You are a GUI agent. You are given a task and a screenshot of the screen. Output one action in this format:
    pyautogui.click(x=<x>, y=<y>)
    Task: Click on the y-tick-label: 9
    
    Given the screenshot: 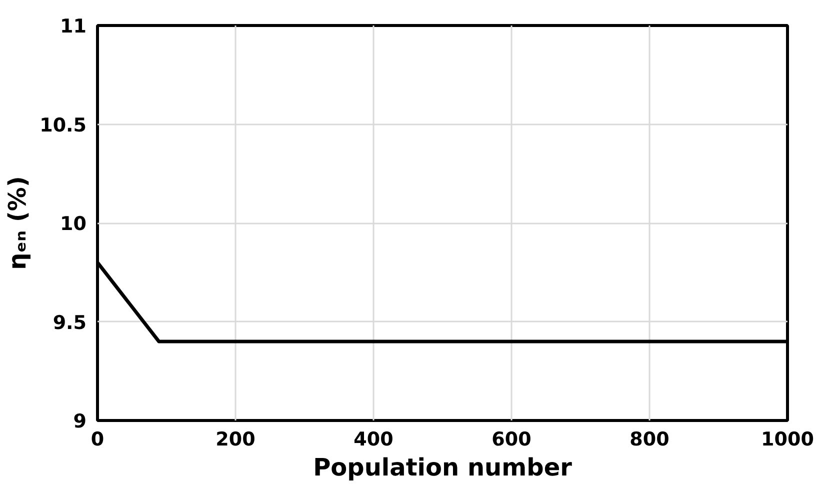 What is the action you would take?
    pyautogui.click(x=80, y=421)
    